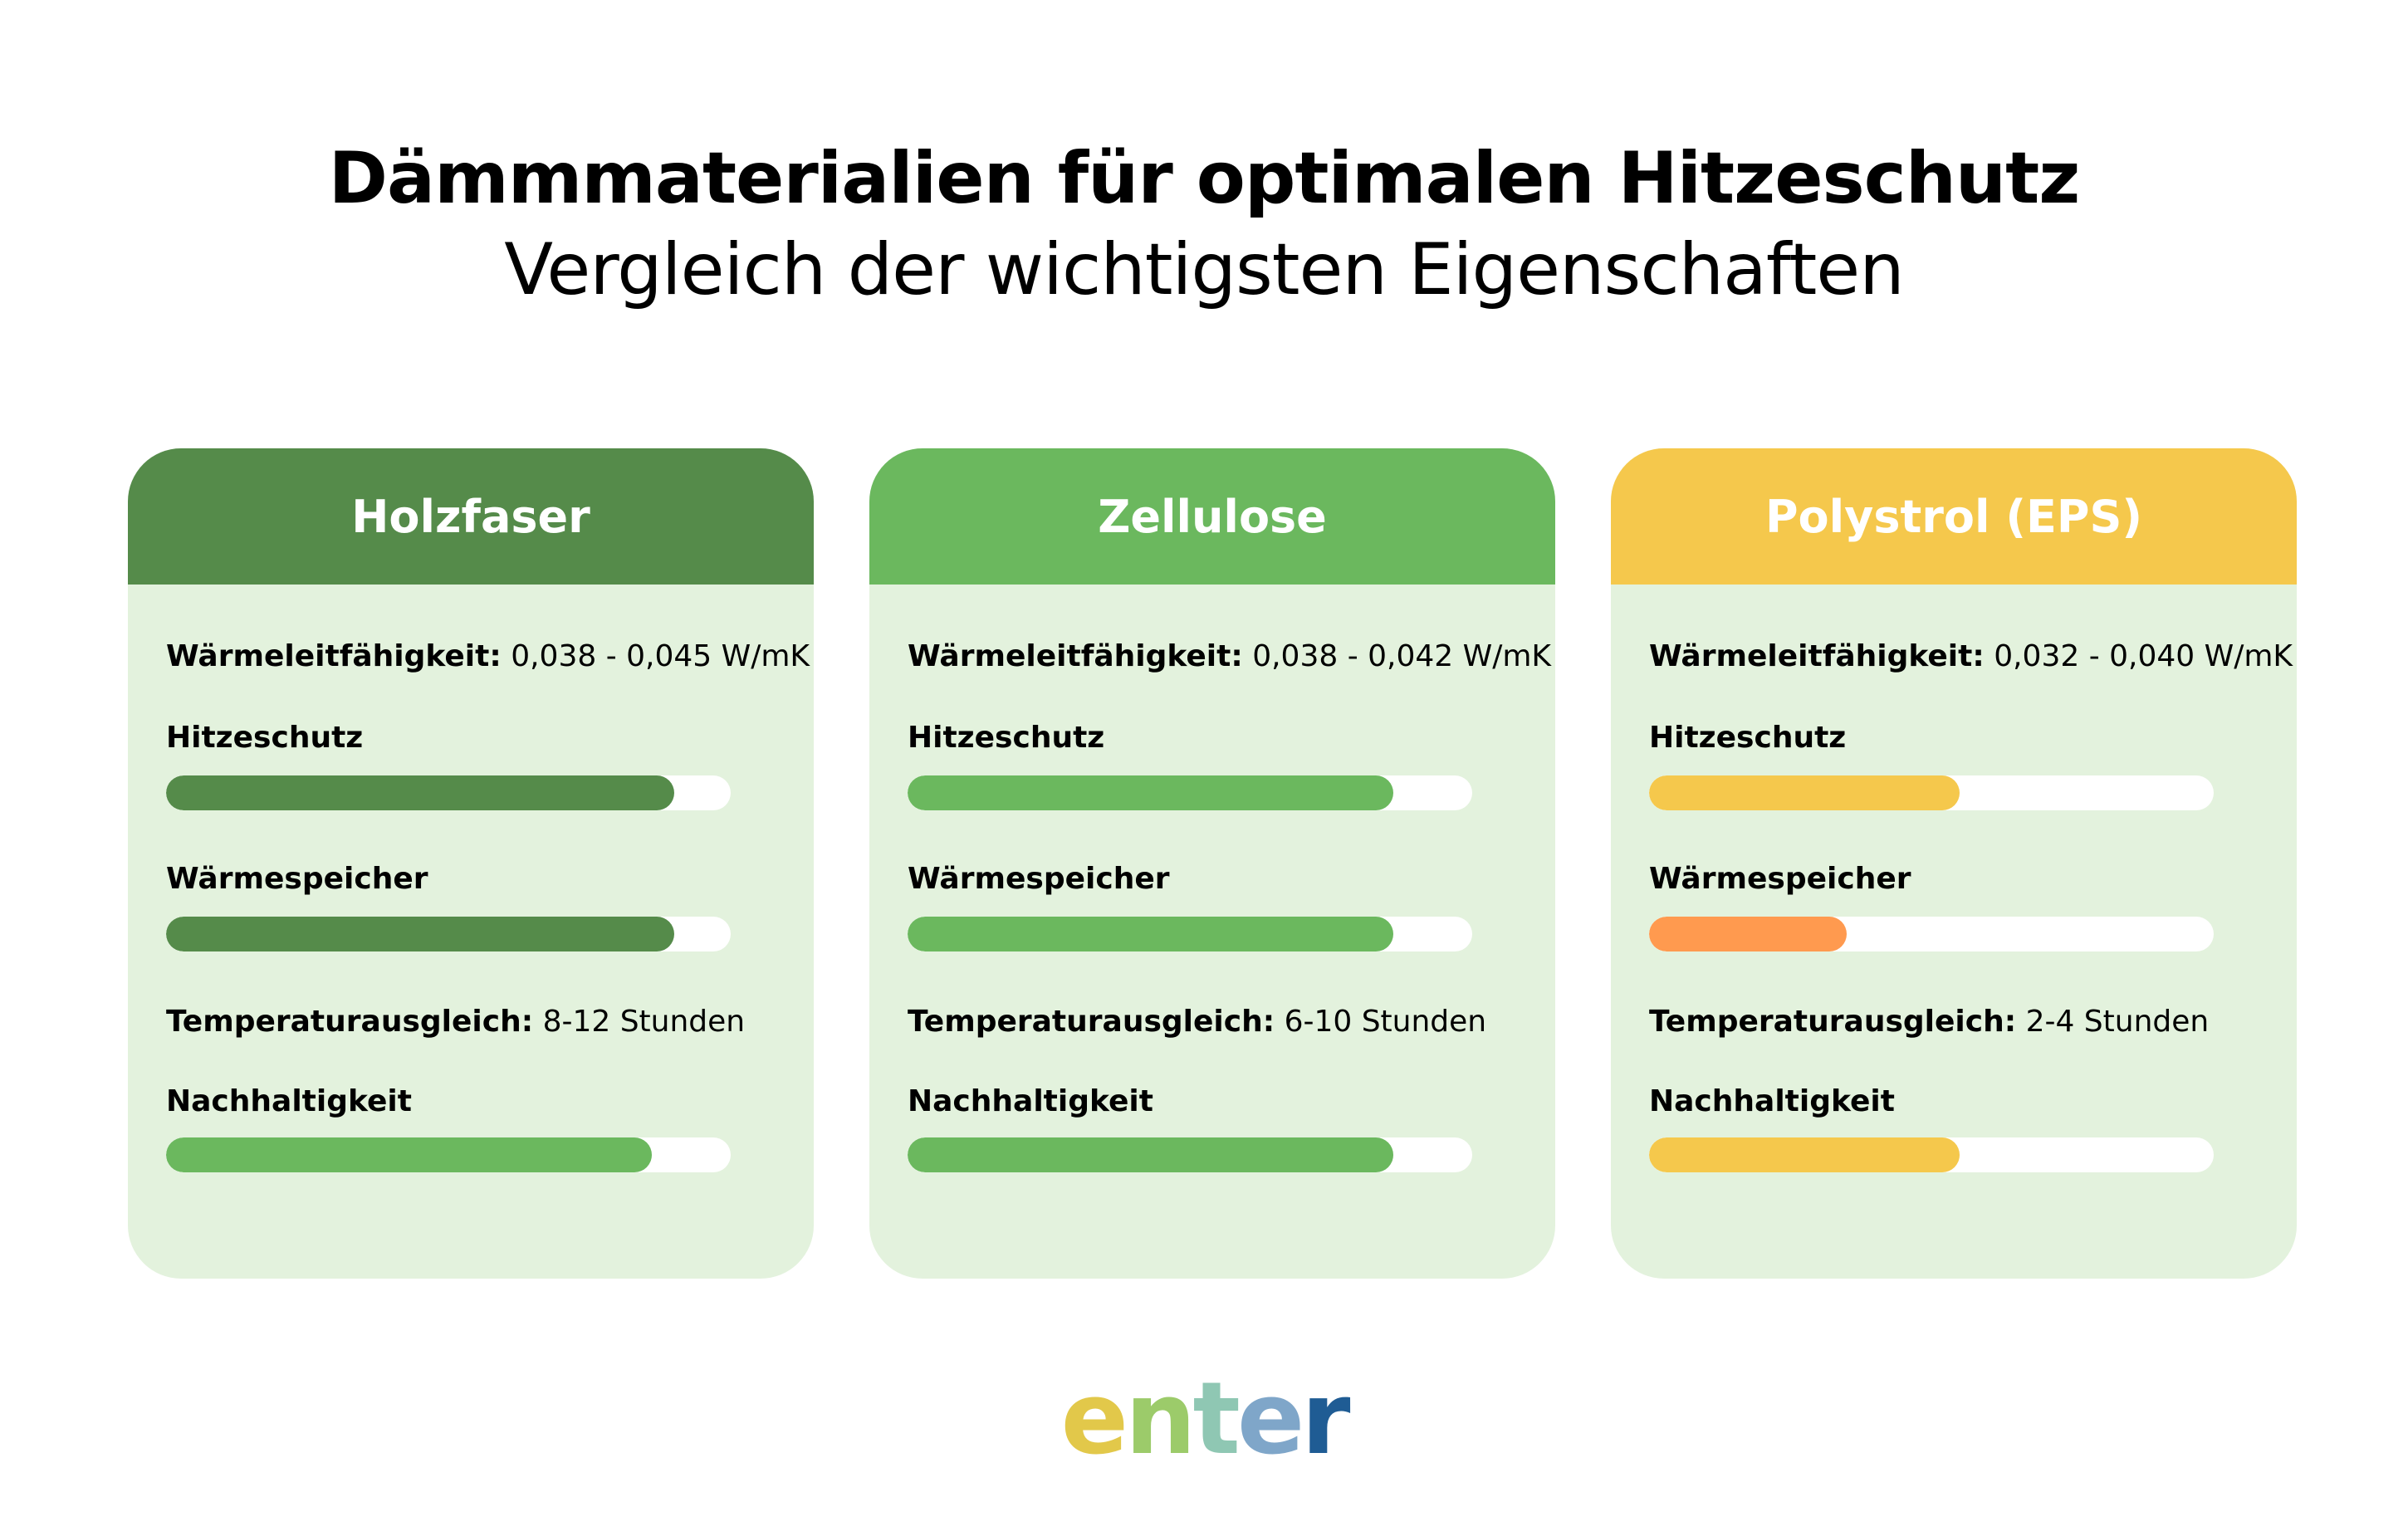  Describe the element at coordinates (2143, 656) in the screenshot. I see `conductivity-value: 0,032 - 0,040 W/mK` at that location.